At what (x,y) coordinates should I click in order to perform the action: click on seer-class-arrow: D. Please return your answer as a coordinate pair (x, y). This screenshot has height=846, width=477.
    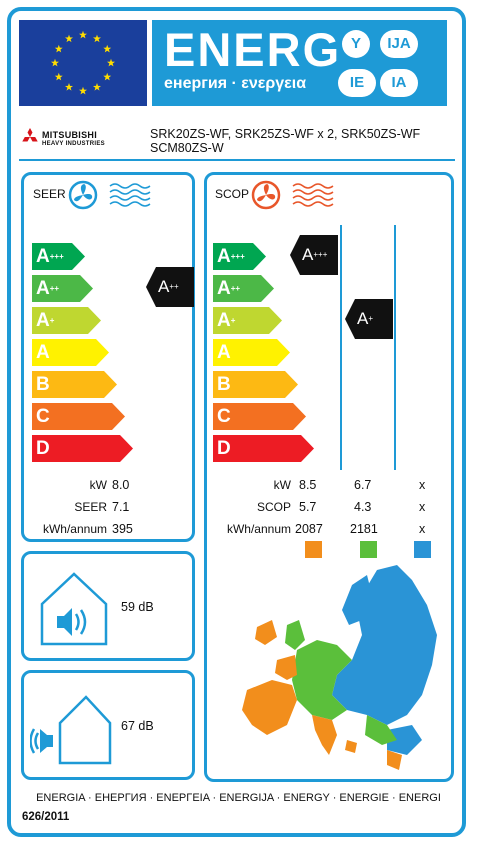
    Looking at the image, I should click on (82, 448).